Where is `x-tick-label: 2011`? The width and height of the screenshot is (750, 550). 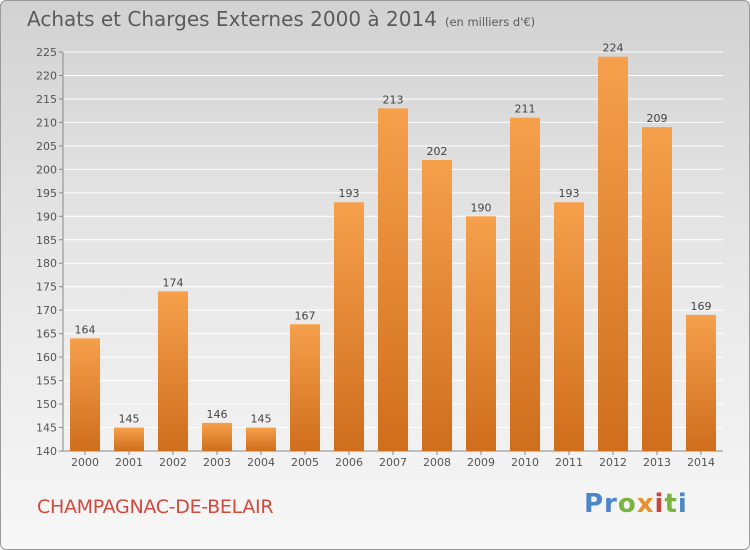
x-tick-label: 2011 is located at coordinates (569, 462).